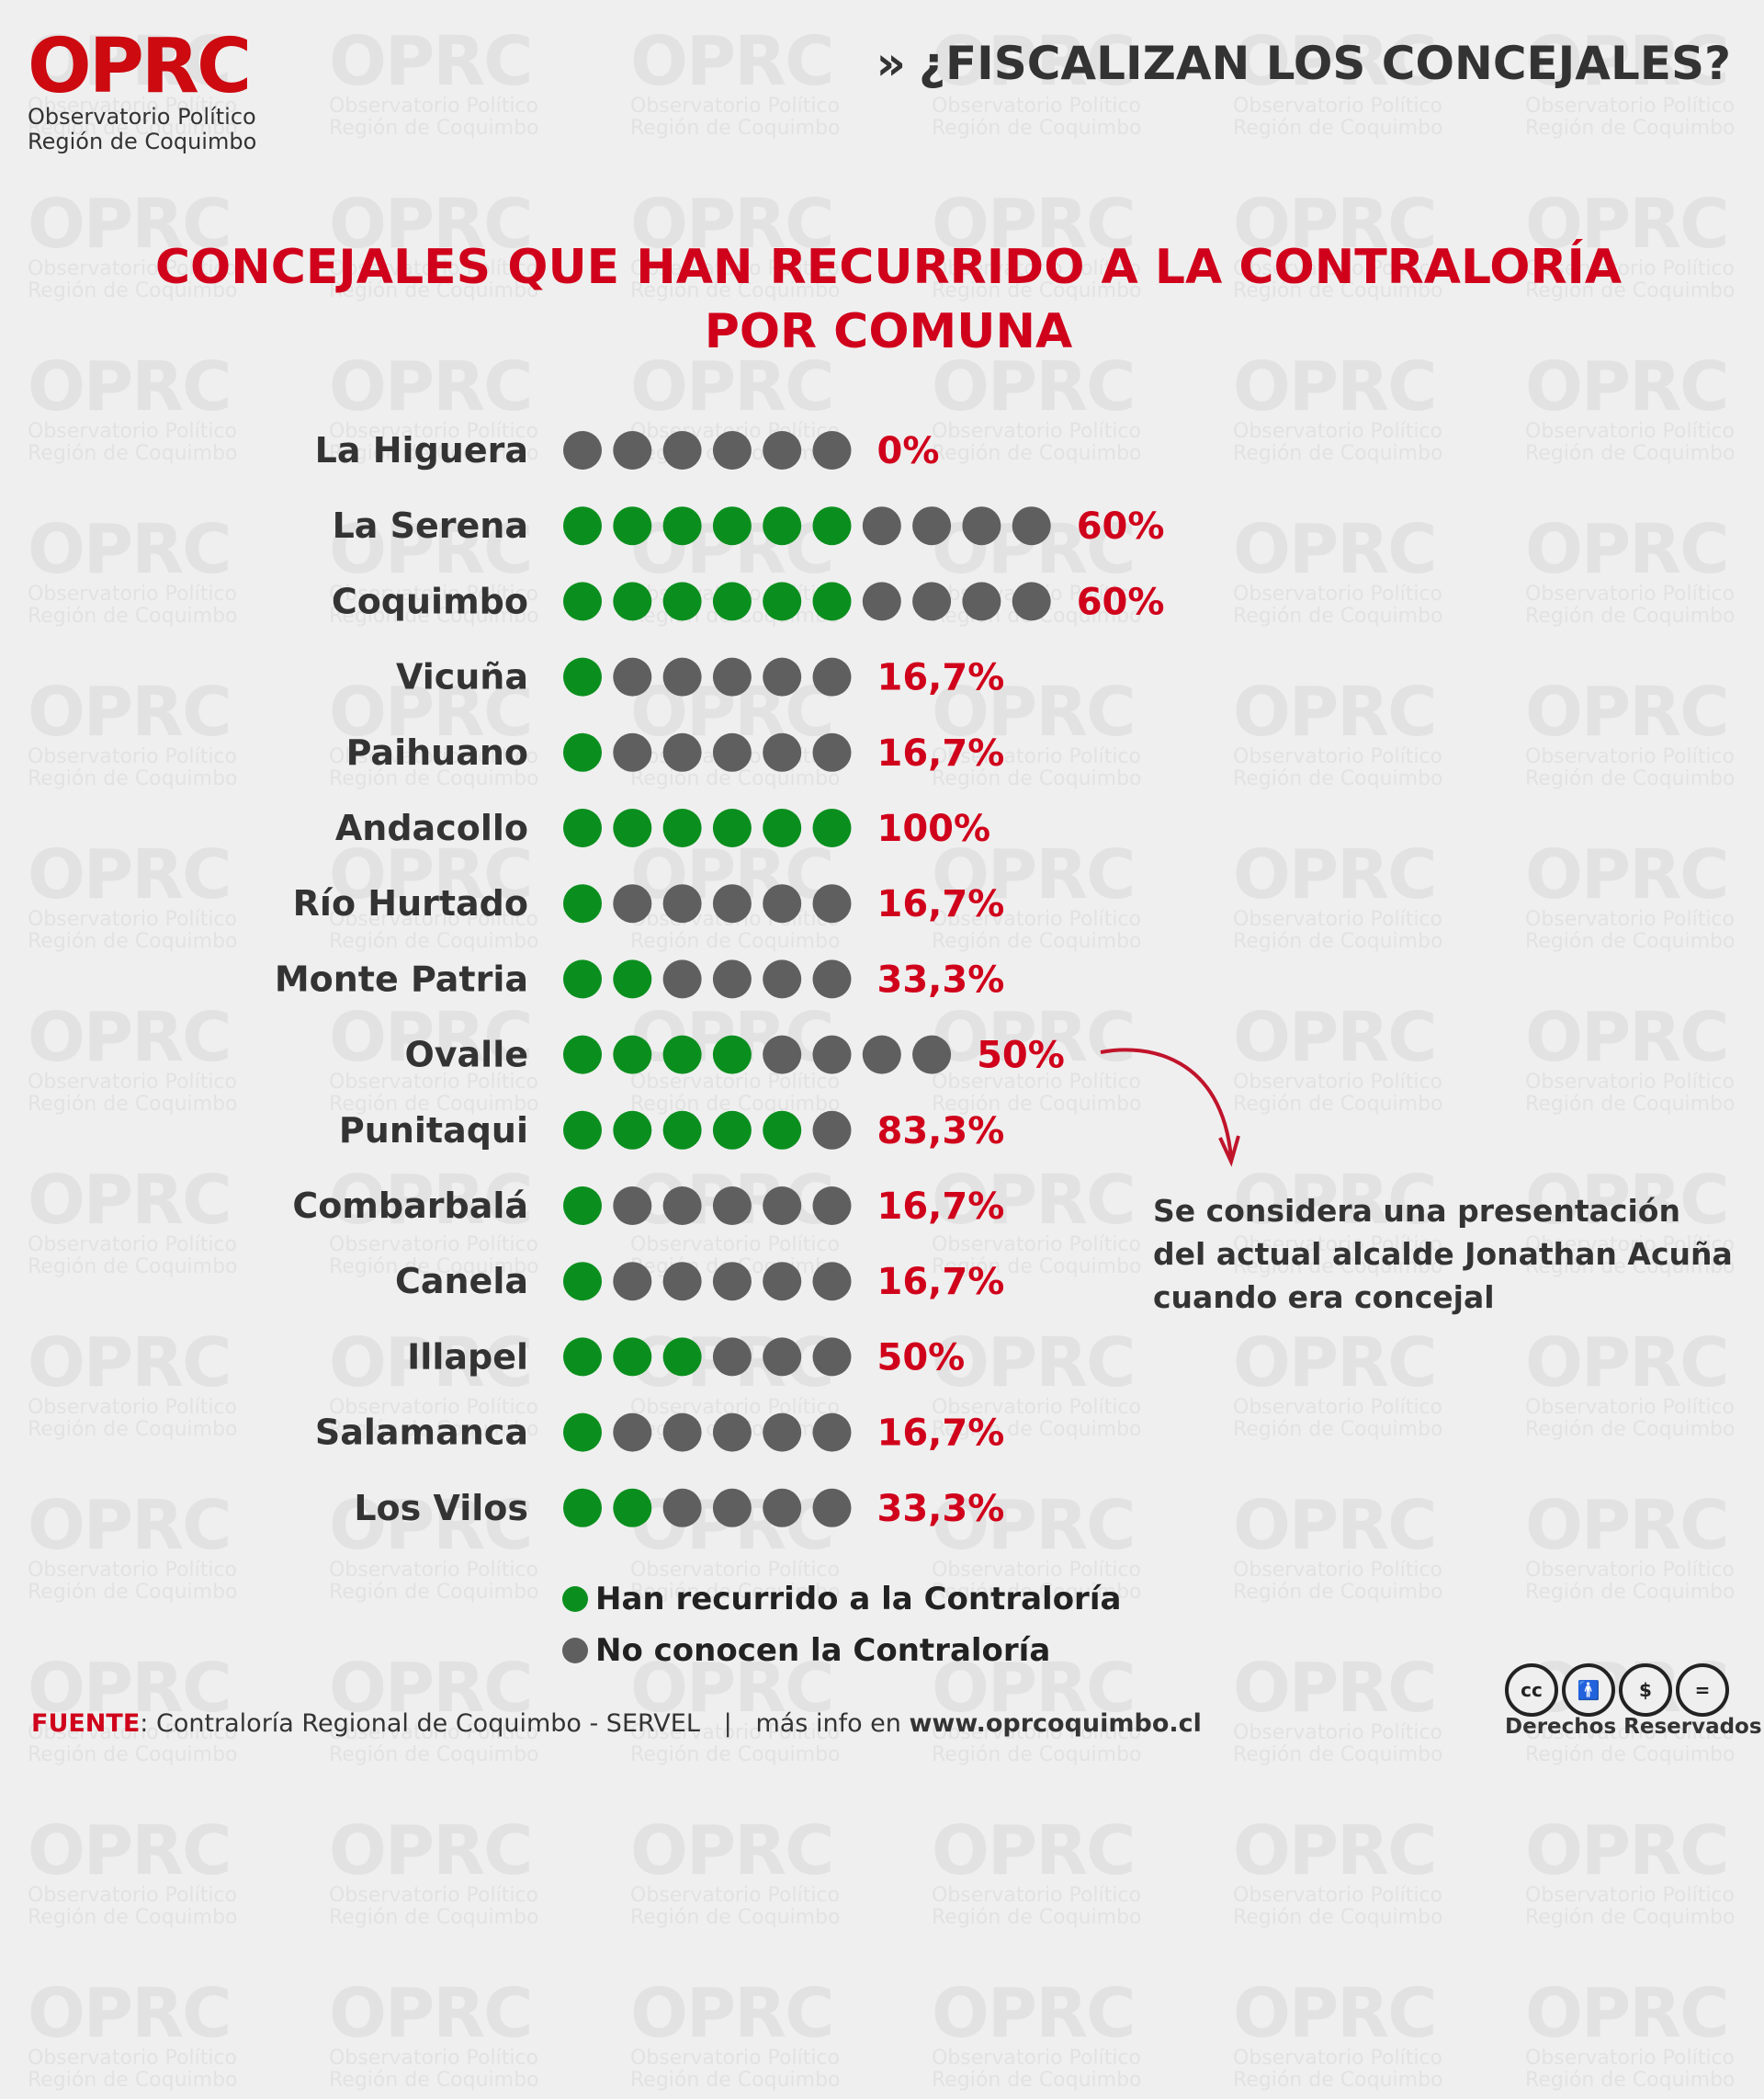 This screenshot has width=1764, height=2099. Describe the element at coordinates (430, 601) in the screenshot. I see `comuna-label: Coquimbo` at that location.